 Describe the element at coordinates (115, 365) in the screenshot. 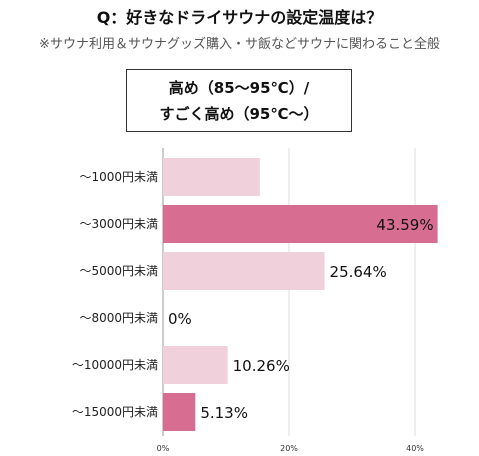

I see `category-label: ～10000円未満` at that location.